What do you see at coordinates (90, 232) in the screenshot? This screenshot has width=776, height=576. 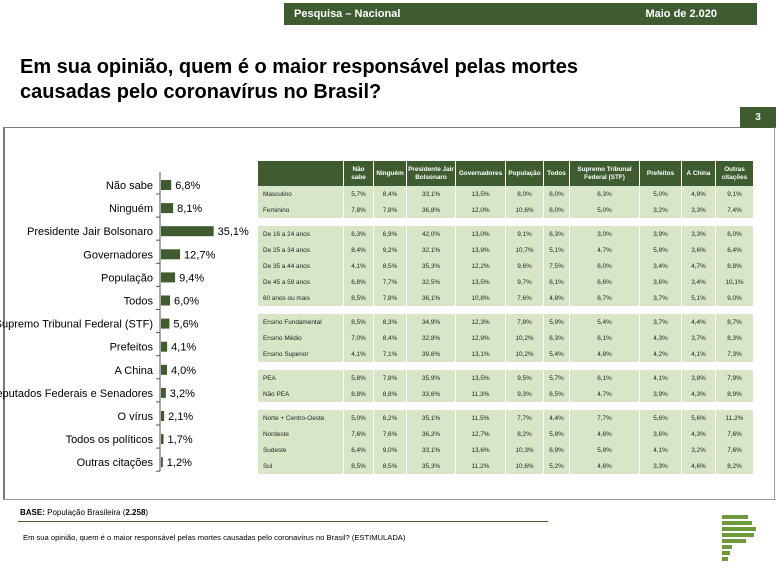 I see `category-label: Presidente Jair Bolsonaro` at bounding box center [90, 232].